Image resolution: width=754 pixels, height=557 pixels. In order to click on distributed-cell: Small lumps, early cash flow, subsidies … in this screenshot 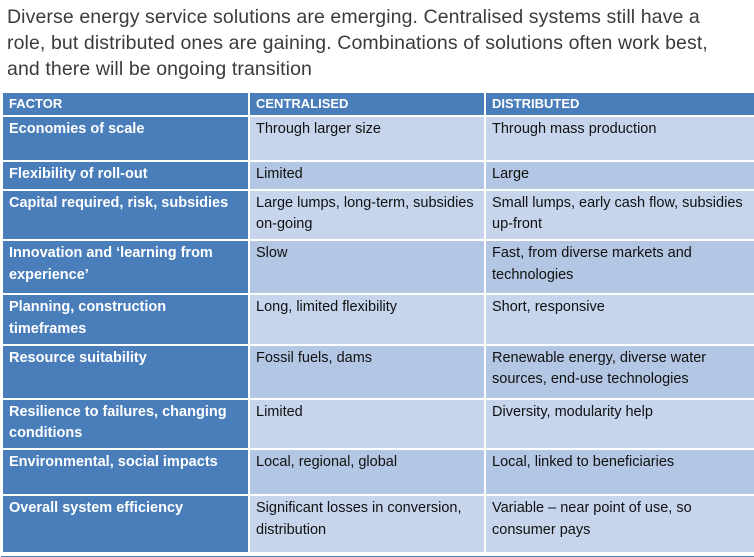, I will do `click(619, 215)`.